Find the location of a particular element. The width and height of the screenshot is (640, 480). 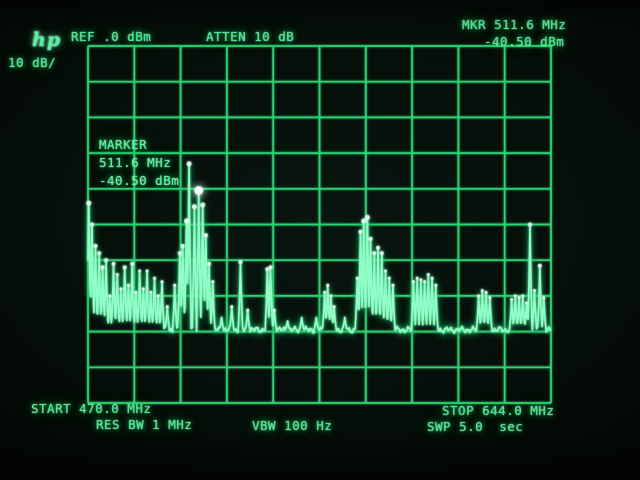

readout-atten: ATTEN 10 dB is located at coordinates (250, 36).